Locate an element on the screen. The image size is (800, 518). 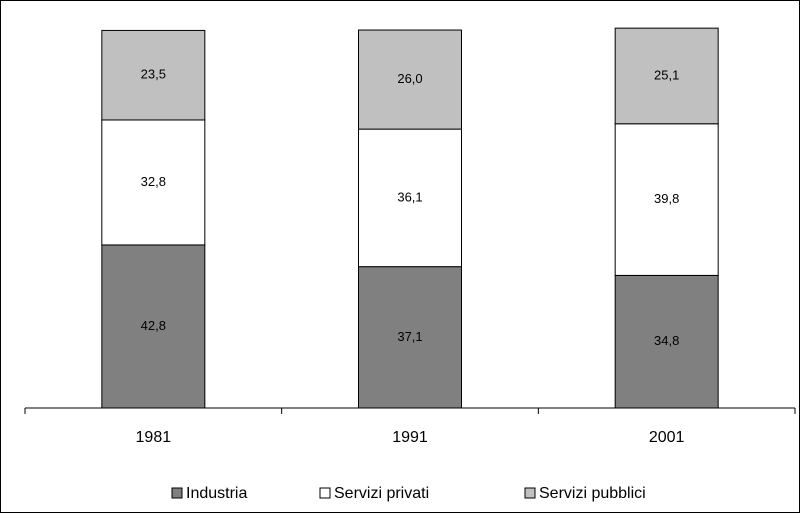
x-tick-label: 1991 is located at coordinates (410, 437).